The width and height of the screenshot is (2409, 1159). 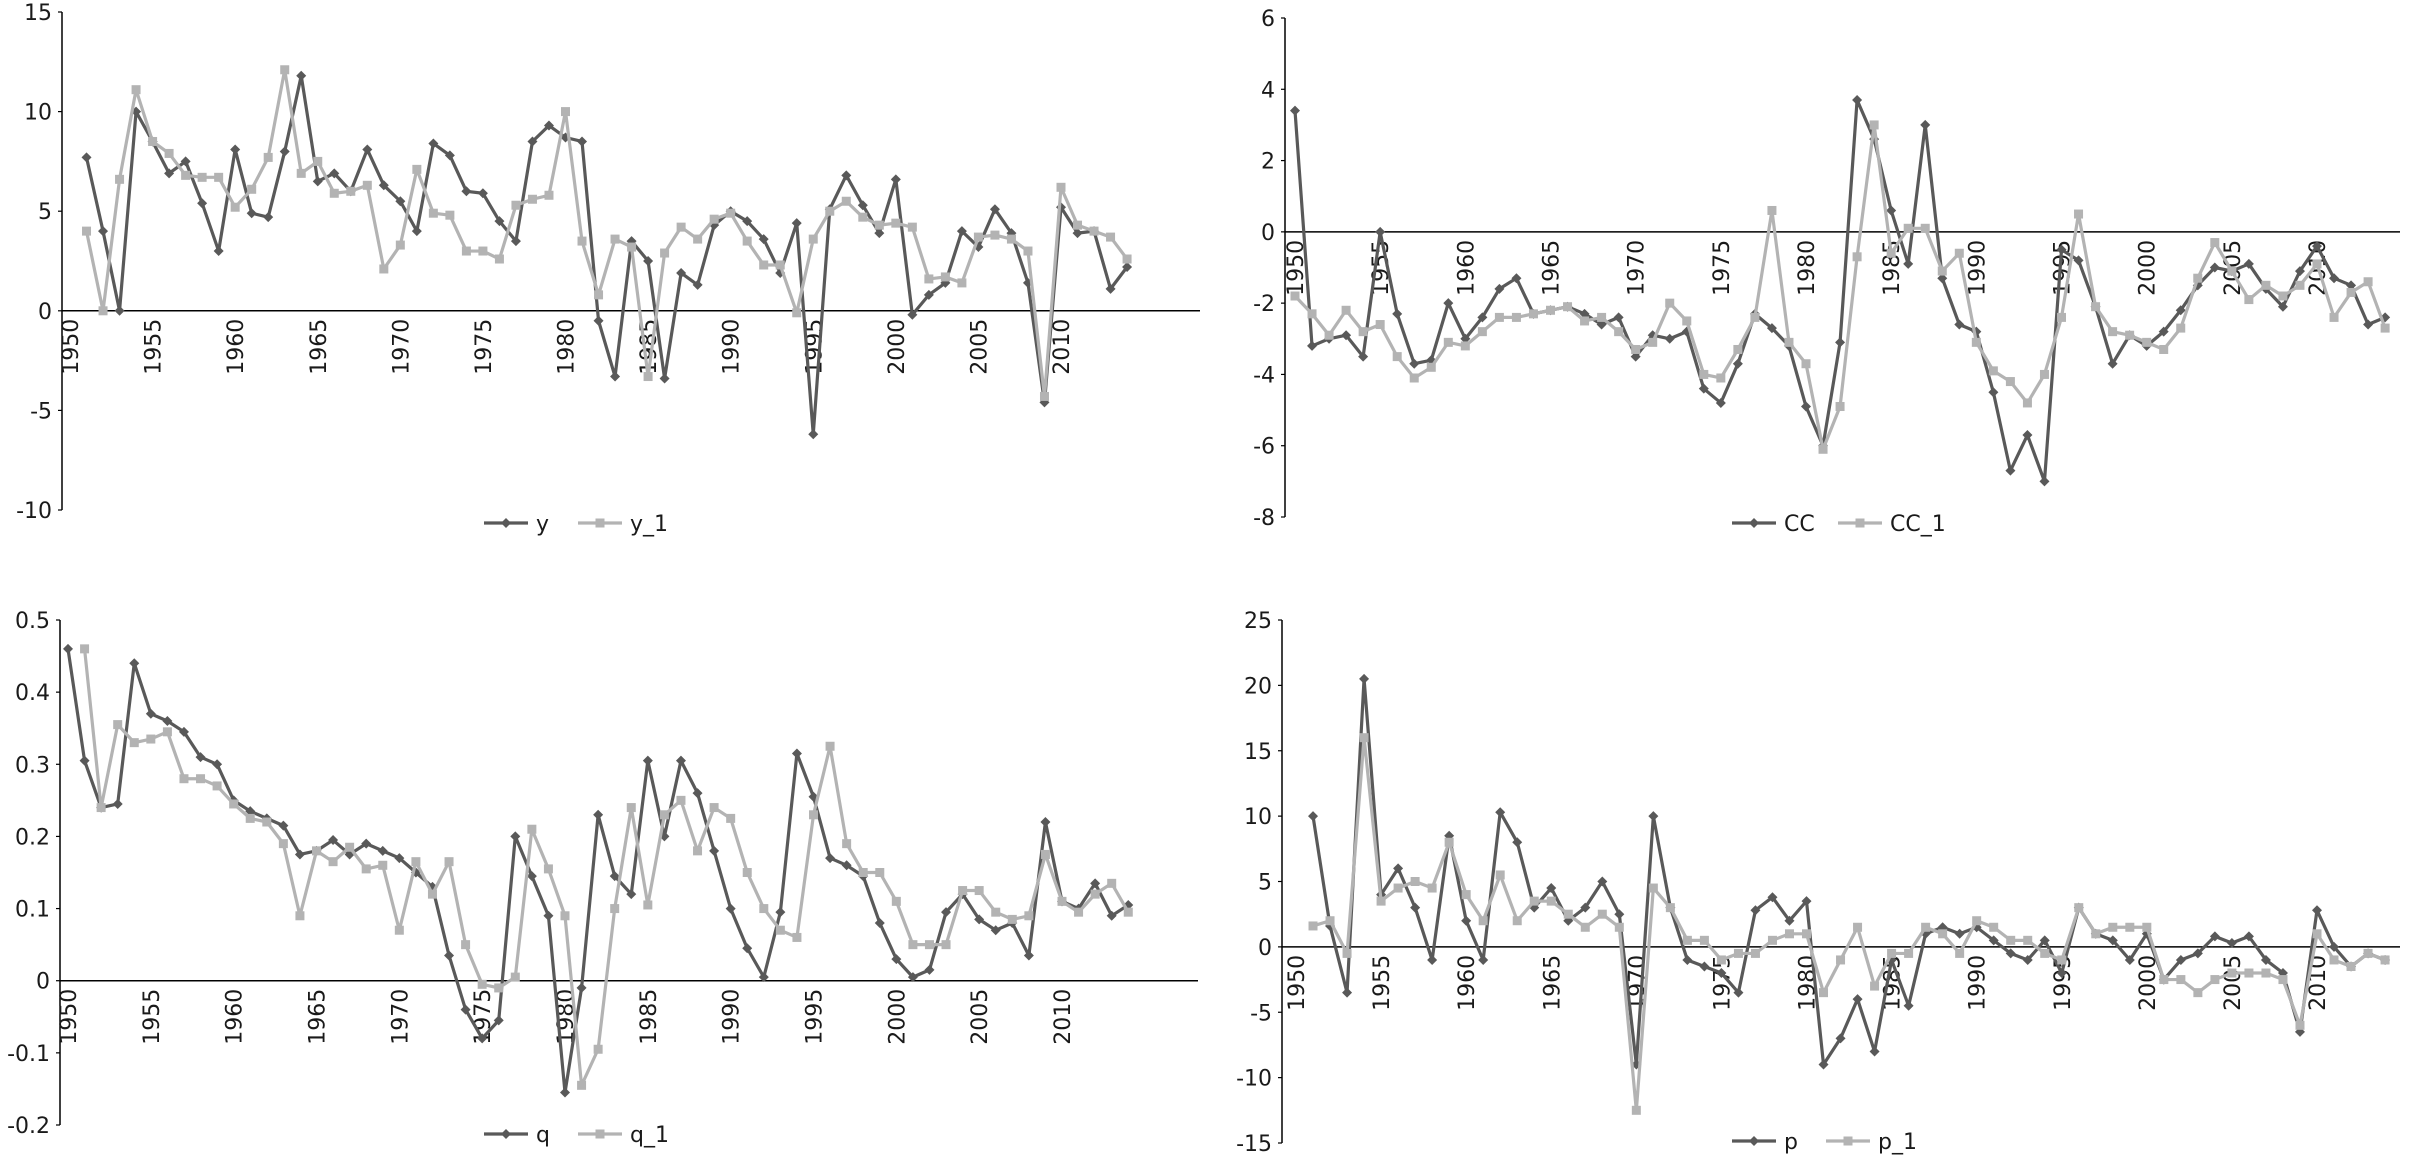 What do you see at coordinates (897, 1017) in the screenshot?
I see `x-tick-label: 2000` at bounding box center [897, 1017].